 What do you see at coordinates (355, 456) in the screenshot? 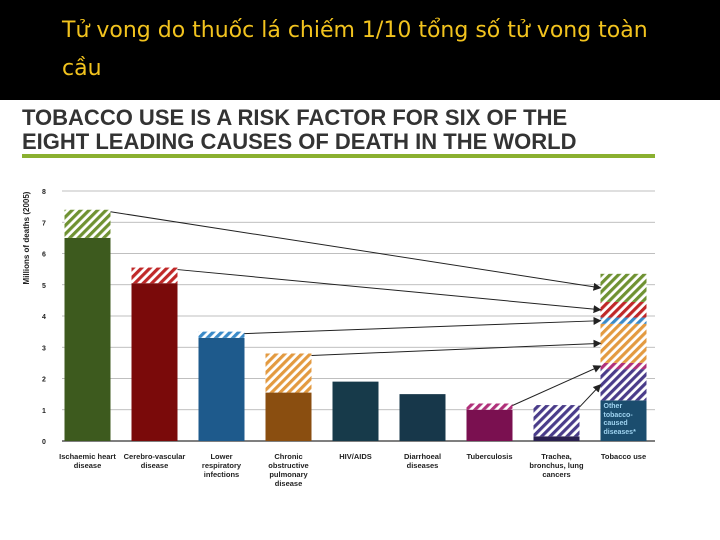
I see `x-tick-label: HIV/AIDS` at bounding box center [355, 456].